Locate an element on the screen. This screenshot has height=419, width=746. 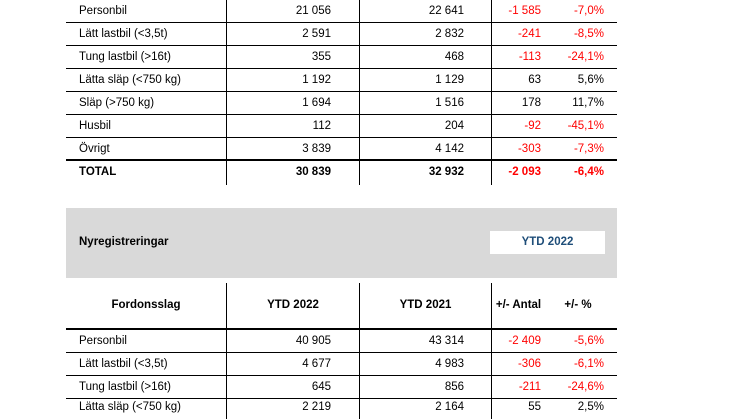
diff-percent: -7,3% is located at coordinates (588, 149).